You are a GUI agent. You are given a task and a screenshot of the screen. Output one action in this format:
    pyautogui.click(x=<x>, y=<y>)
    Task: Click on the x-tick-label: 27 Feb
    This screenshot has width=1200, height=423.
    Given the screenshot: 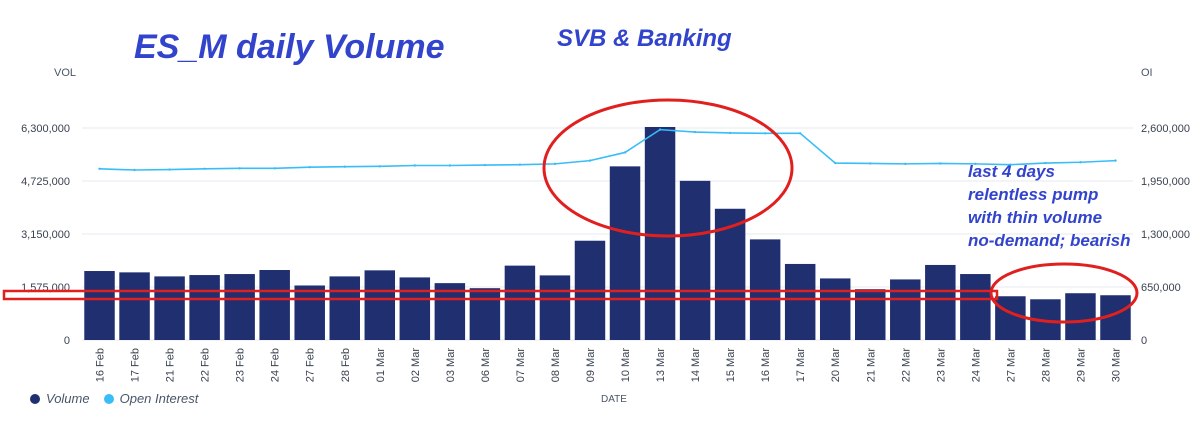 What is the action you would take?
    pyautogui.click(x=311, y=365)
    